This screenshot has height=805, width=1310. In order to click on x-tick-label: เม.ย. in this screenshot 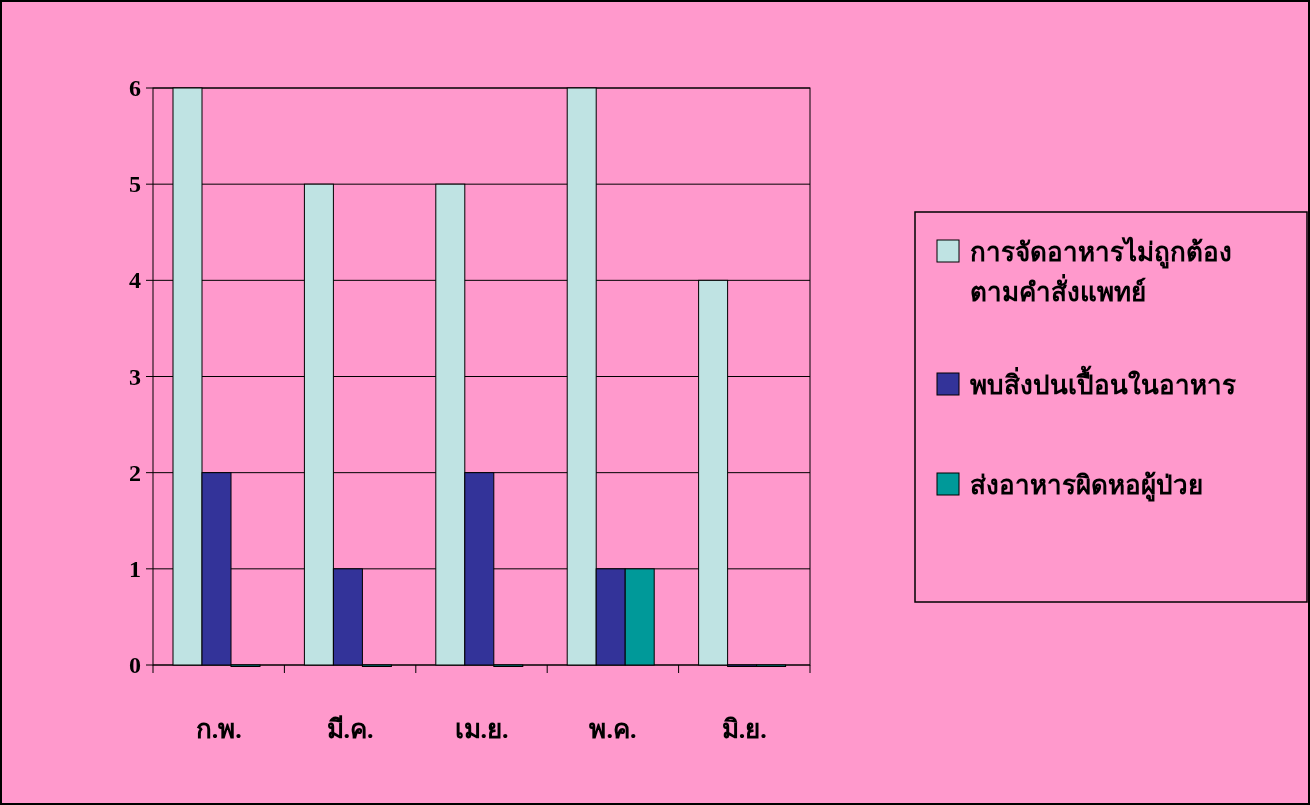, I will do `click(481, 729)`.